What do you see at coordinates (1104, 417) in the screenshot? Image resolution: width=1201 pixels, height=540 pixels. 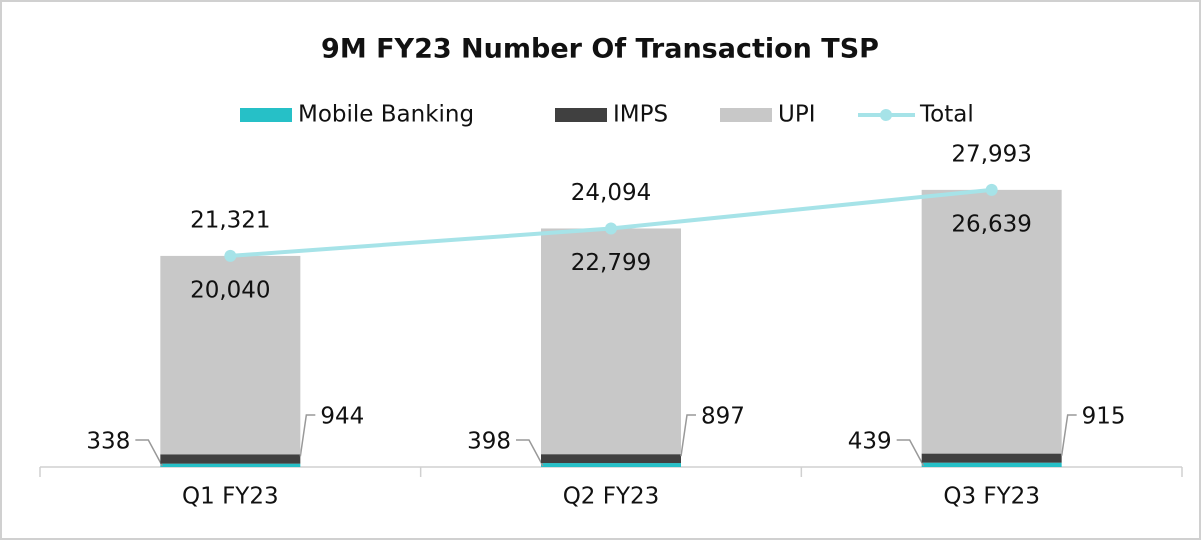 I see `data-label: 915` at bounding box center [1104, 417].